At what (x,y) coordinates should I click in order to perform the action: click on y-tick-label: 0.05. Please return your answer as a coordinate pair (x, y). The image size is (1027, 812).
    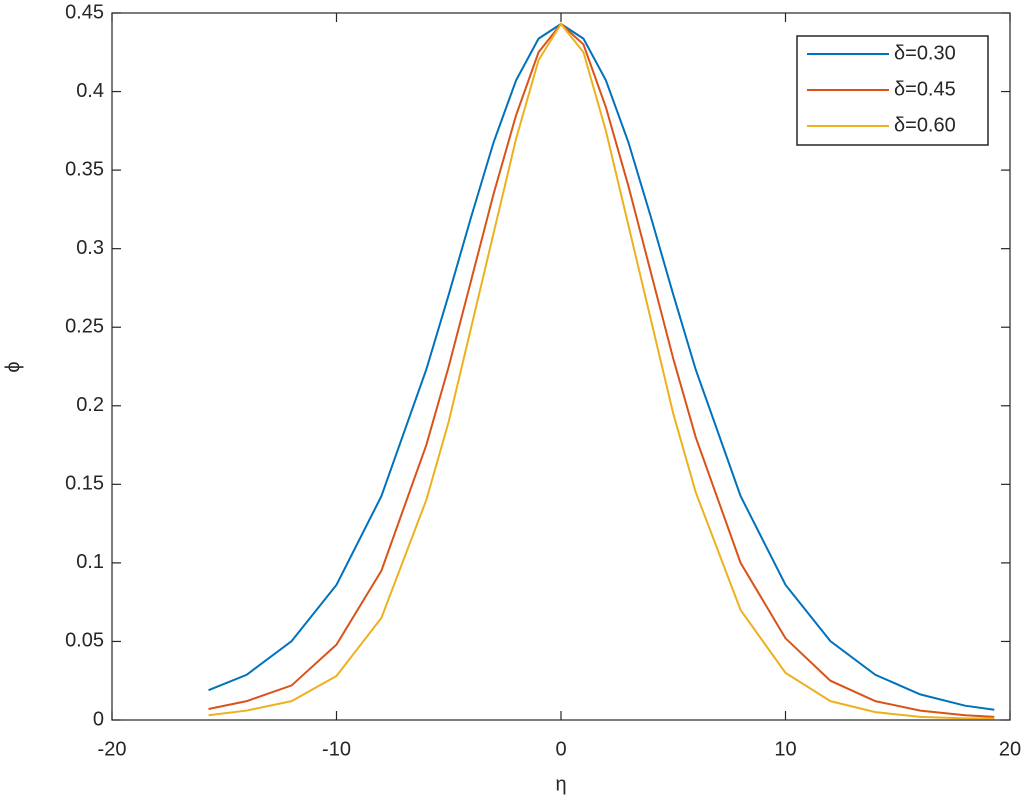
    Looking at the image, I should click on (84, 641).